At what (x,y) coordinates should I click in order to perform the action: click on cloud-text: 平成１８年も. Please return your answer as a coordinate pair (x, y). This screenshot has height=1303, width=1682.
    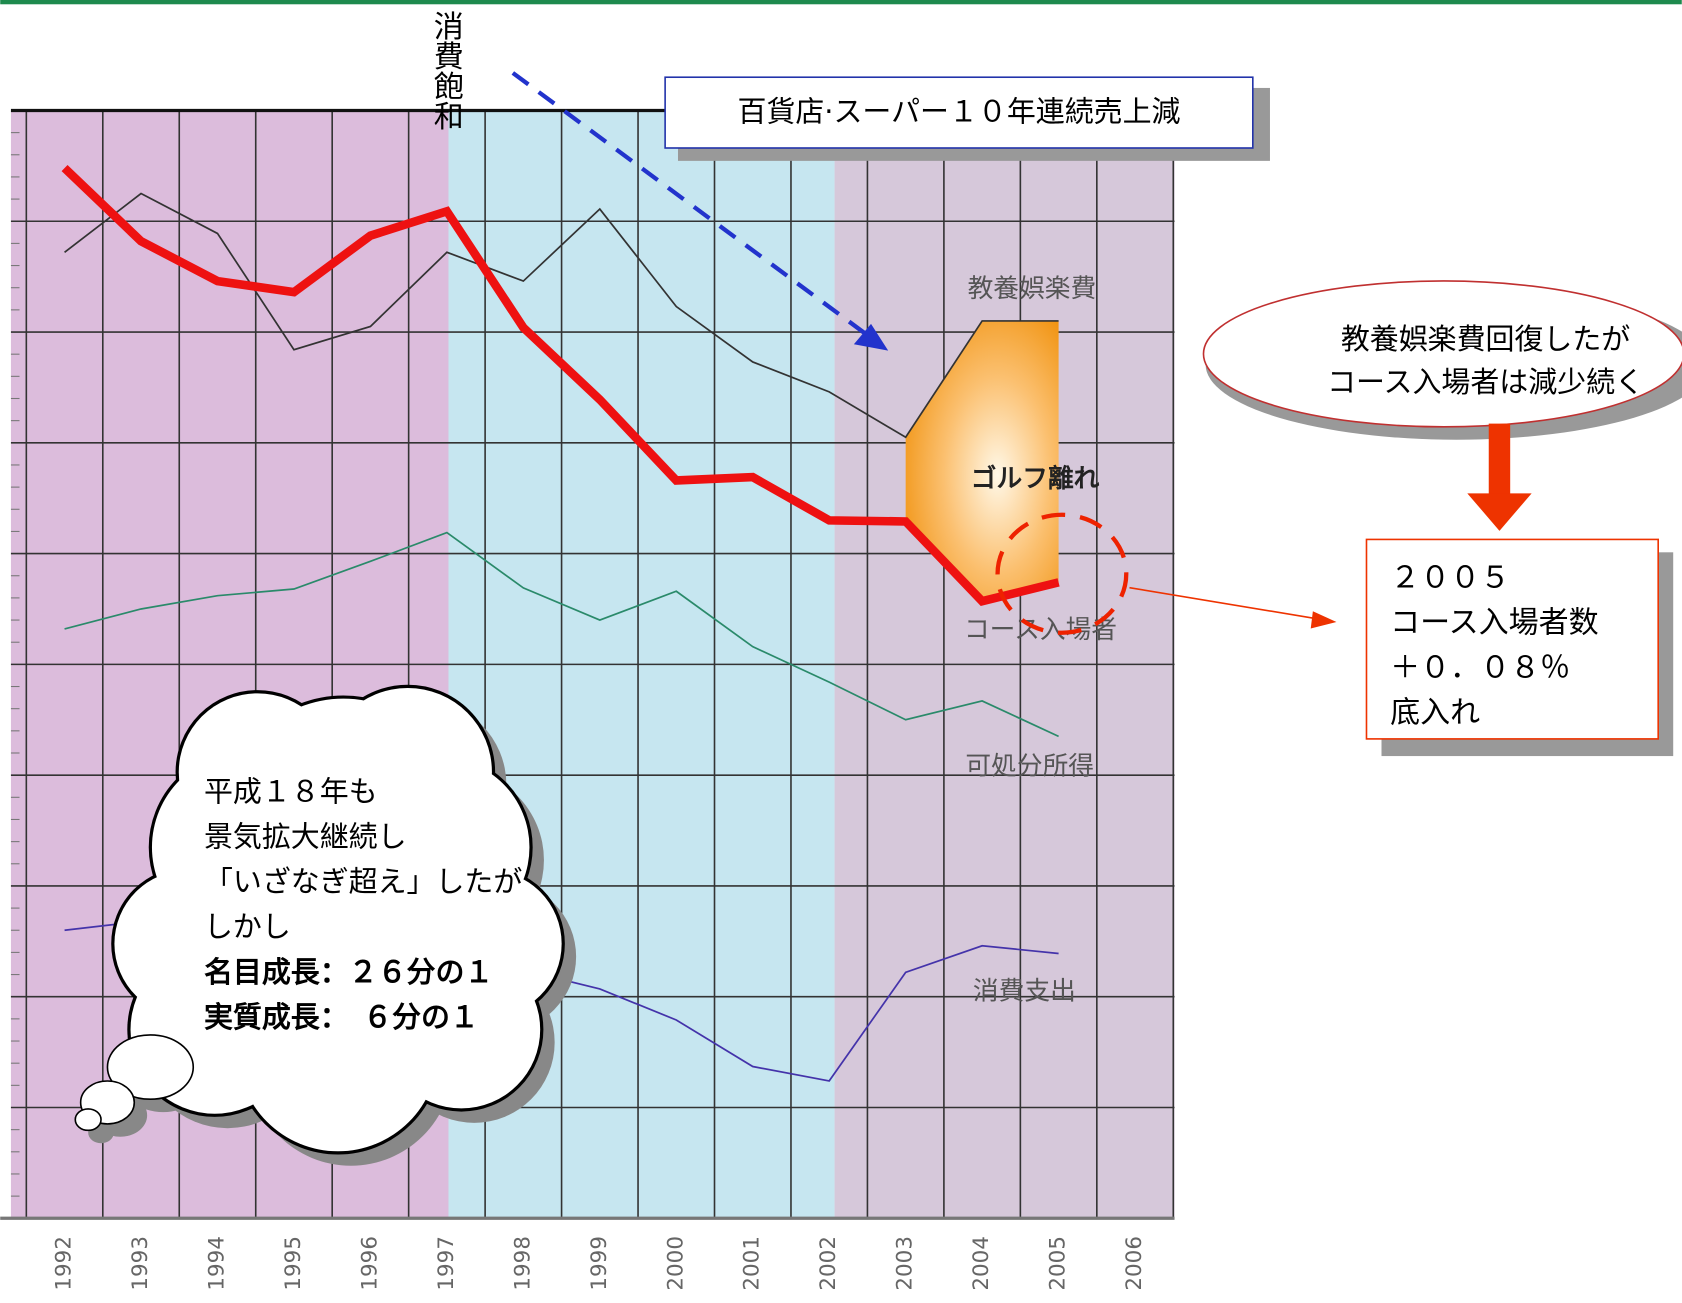
    Looking at the image, I should click on (291, 792).